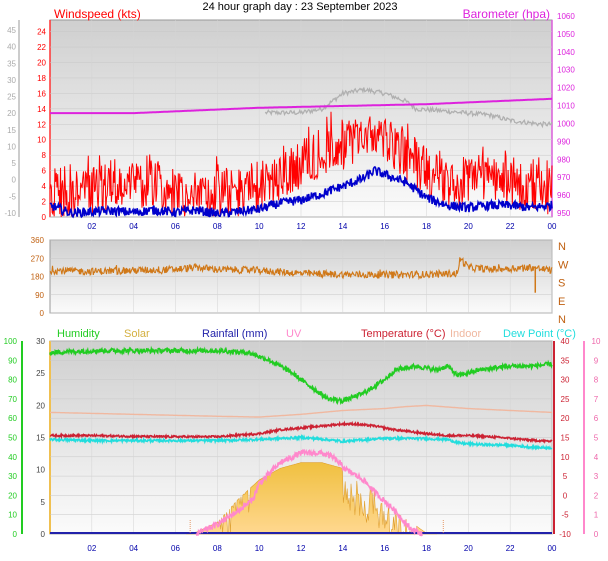 The image size is (608, 561). Describe the element at coordinates (44, 155) in the screenshot. I see `windspeed-tick-label: 8` at that location.